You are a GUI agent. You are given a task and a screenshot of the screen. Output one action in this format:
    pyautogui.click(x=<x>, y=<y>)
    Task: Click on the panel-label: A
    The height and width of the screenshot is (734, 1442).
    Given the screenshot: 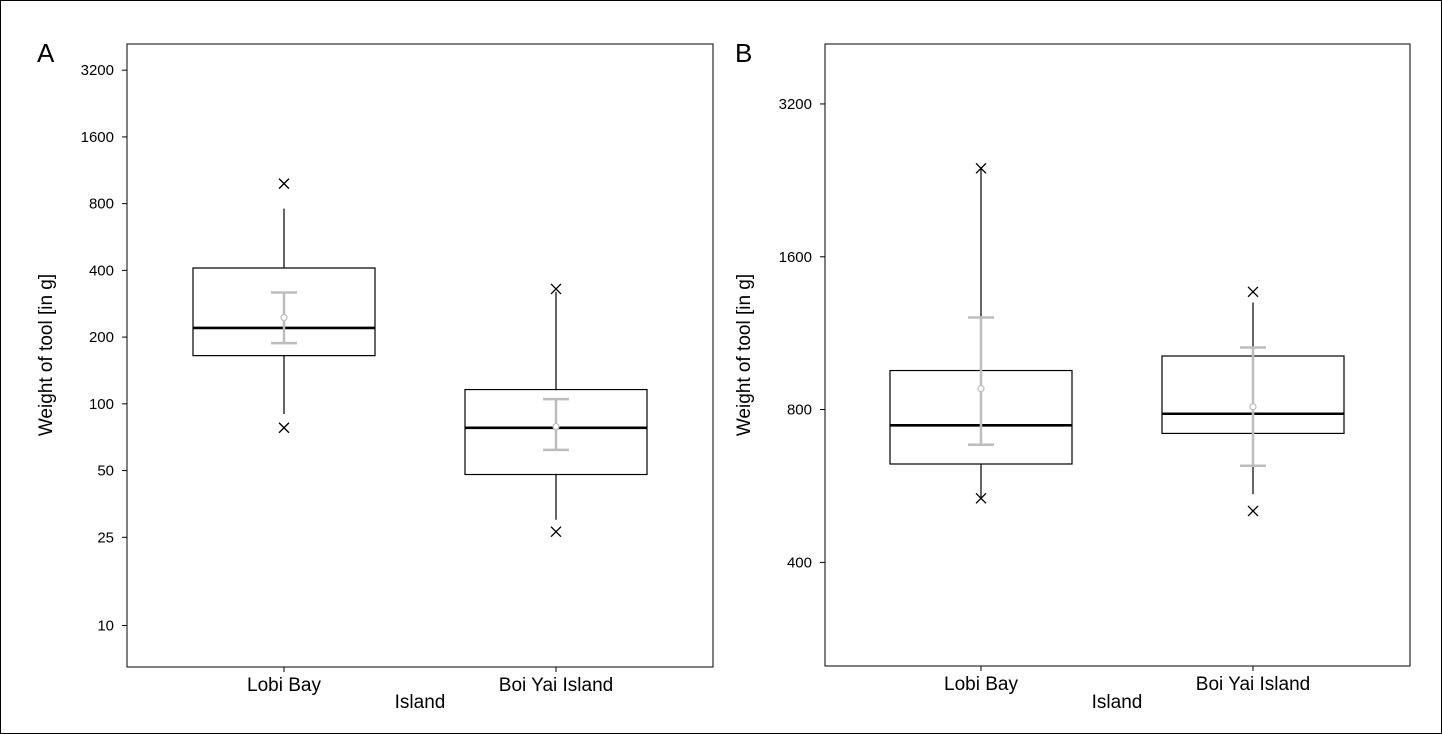 What is the action you would take?
    pyautogui.click(x=46, y=53)
    